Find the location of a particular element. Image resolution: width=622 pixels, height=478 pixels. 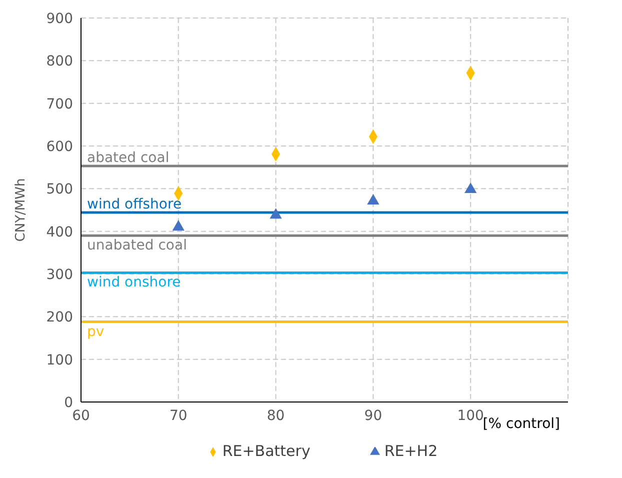

y-tick-label: 300 is located at coordinates (59, 274).